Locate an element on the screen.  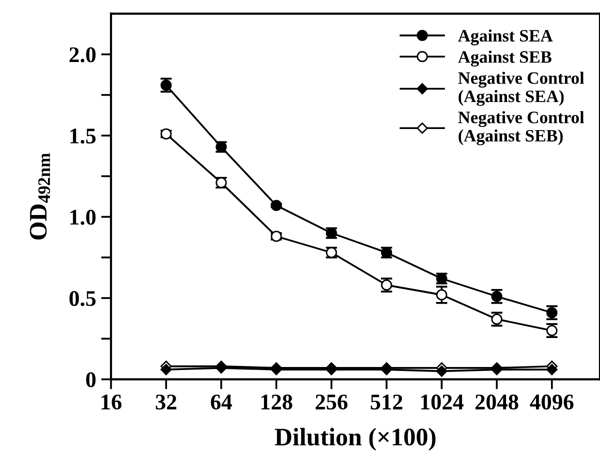
x-tick-label: 1024 is located at coordinates (442, 402).